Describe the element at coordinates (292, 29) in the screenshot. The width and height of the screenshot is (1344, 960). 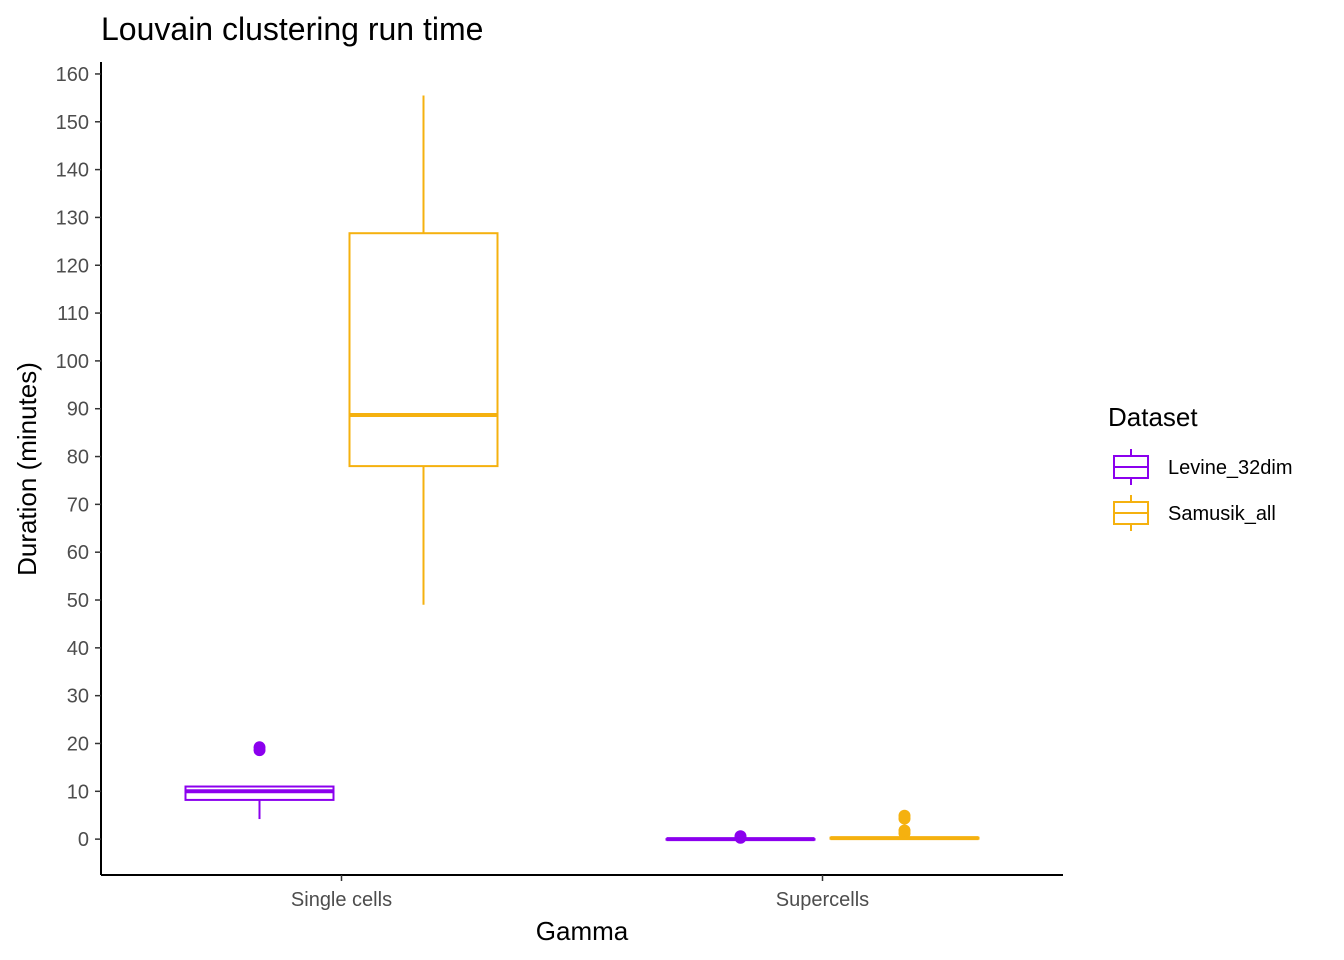
I see `chart-title: Louvain clustering run time` at that location.